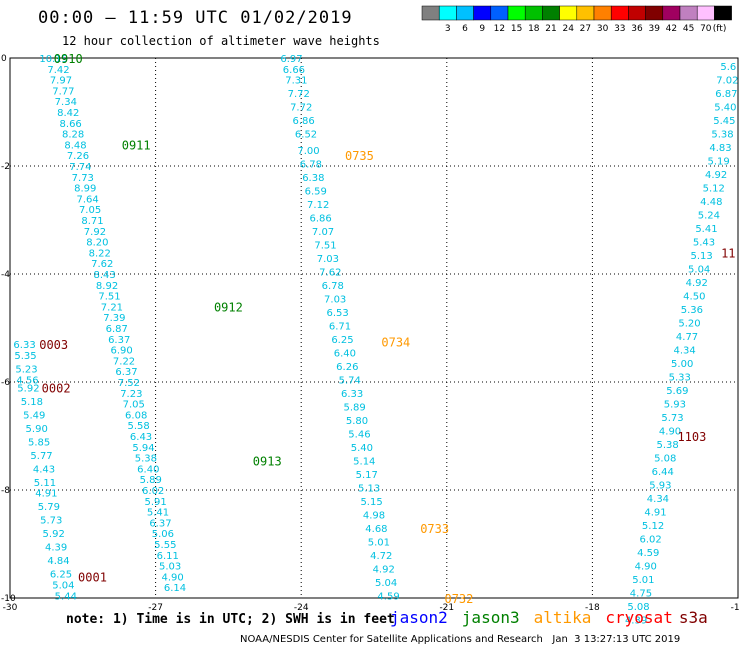  What do you see at coordinates (92, 577) in the screenshot?
I see `pass-time-label: 0001` at bounding box center [92, 577].